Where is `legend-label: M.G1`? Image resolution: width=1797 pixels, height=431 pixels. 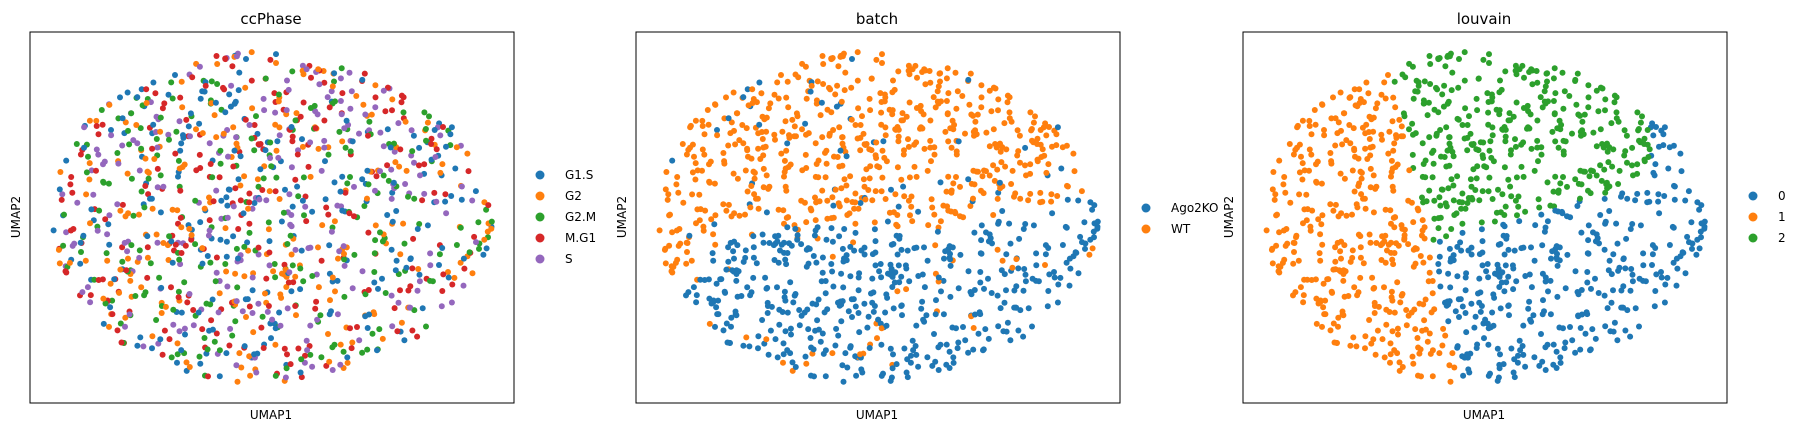
legend-label: M.G1 is located at coordinates (580, 238).